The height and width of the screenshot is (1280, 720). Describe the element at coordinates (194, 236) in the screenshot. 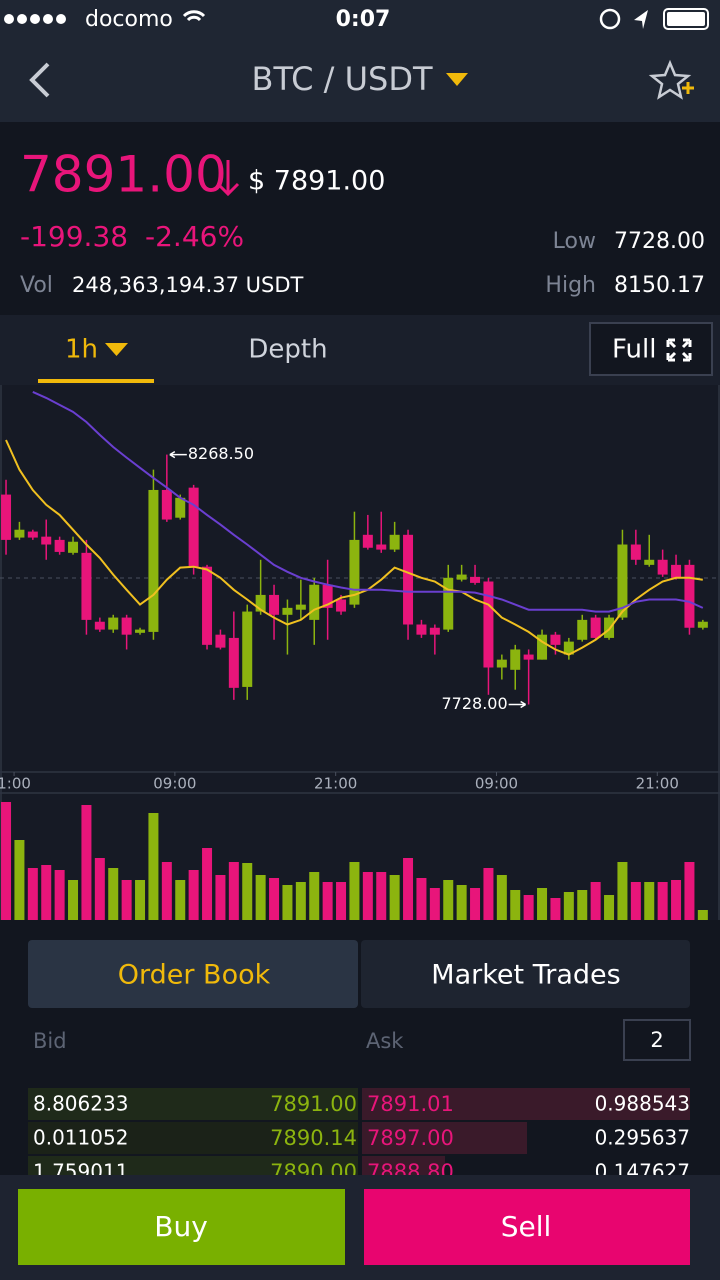

I see `change-pct: -2.46%` at that location.